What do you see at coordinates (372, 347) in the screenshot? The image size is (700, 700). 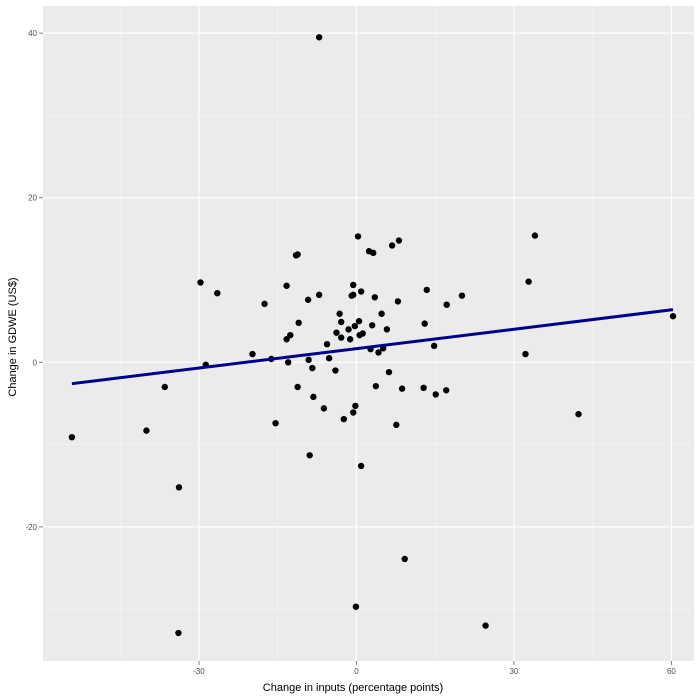 I see `fit-line` at bounding box center [372, 347].